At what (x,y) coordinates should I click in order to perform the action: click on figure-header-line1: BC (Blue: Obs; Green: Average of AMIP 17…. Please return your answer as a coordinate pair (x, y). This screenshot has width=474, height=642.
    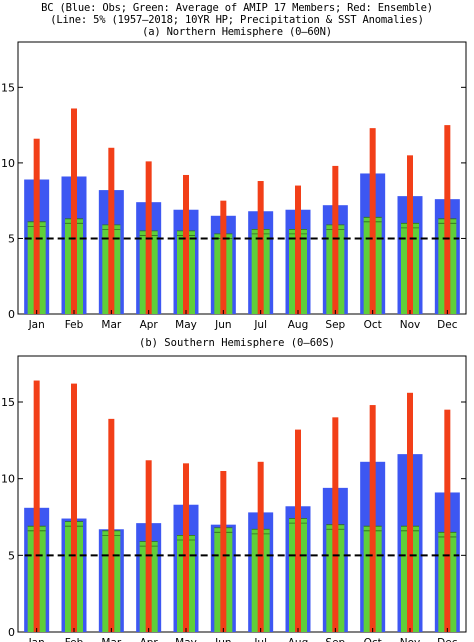
    Looking at the image, I should click on (237, 8).